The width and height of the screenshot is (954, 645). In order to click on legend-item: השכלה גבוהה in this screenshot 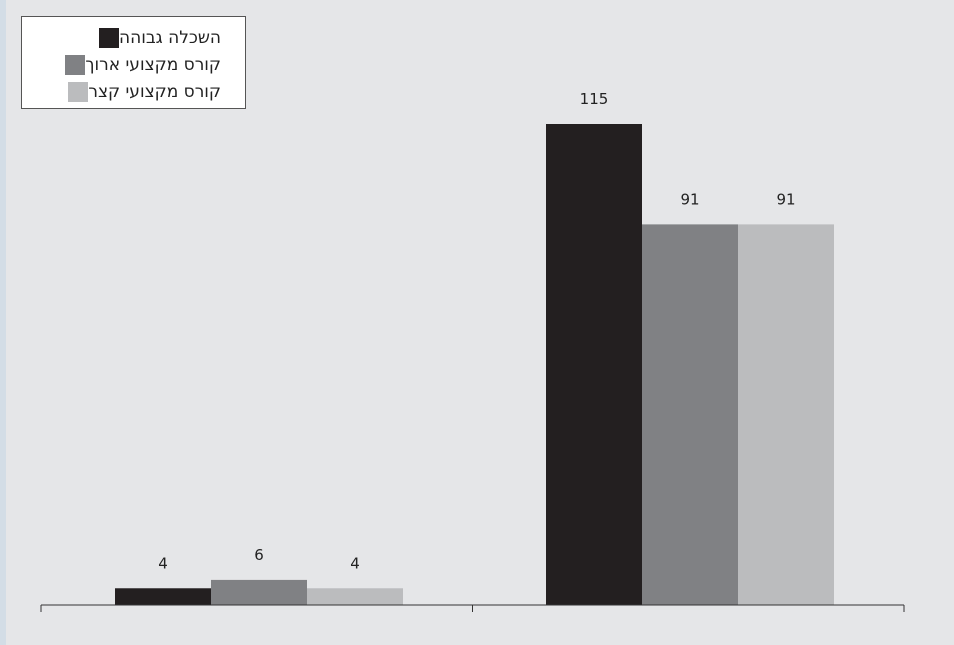, I will do `click(133, 37)`.